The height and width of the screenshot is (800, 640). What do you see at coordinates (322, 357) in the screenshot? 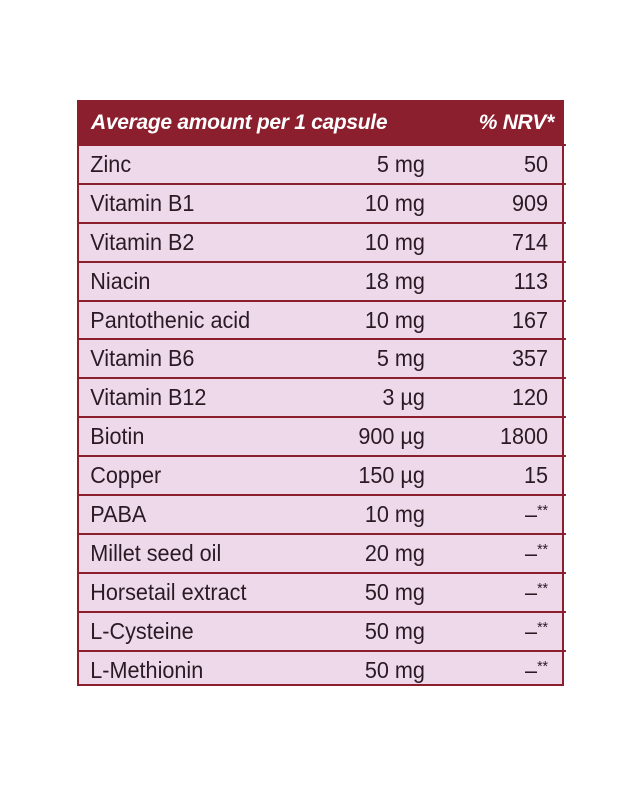
I see `table-row: Vitamin B6 5 mg 357` at bounding box center [322, 357].